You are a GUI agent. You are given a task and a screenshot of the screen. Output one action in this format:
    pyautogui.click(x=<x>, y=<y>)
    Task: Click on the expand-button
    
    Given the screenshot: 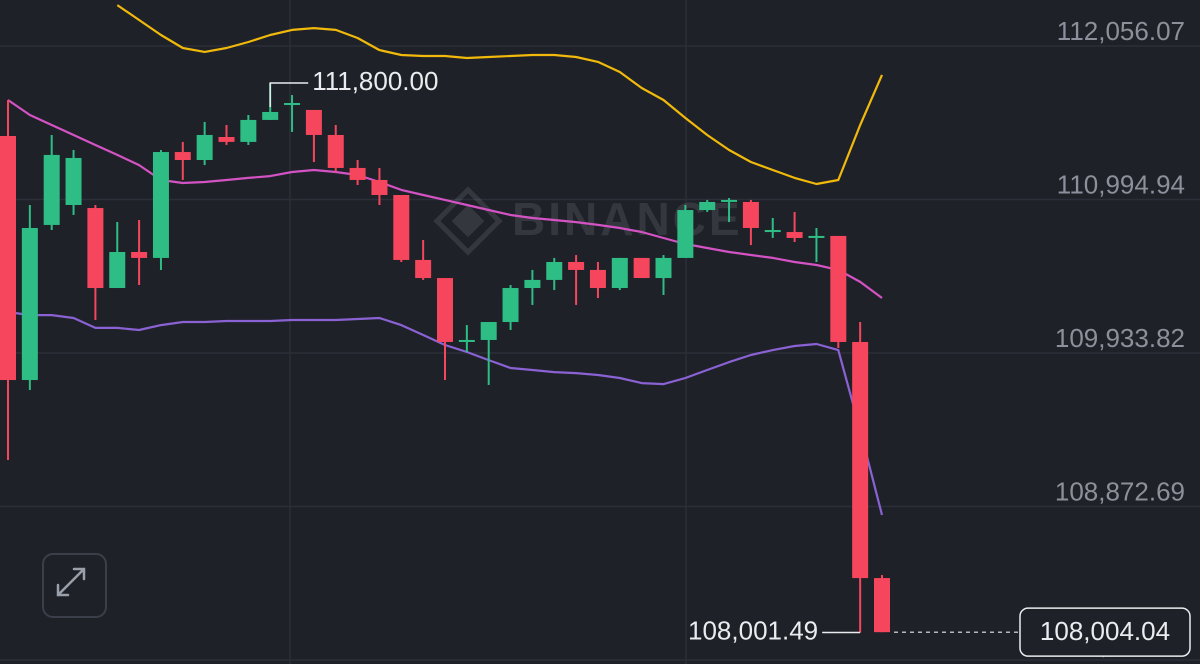 What is the action you would take?
    pyautogui.click(x=74, y=585)
    